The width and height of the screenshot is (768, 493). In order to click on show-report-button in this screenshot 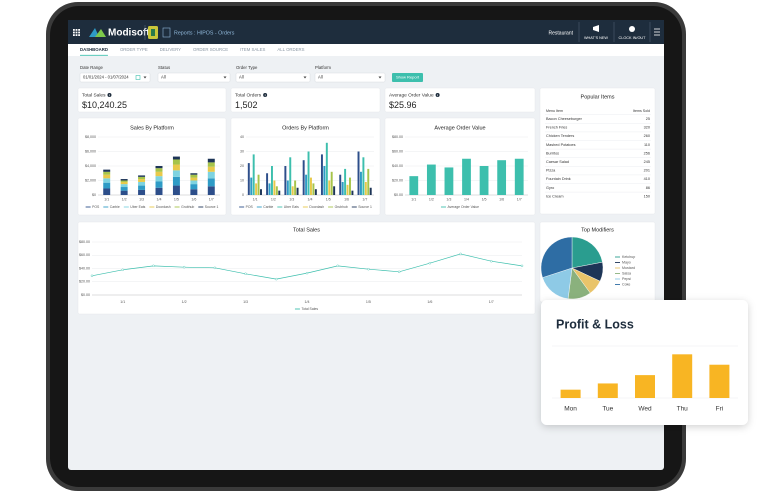, I will do `click(407, 77)`.